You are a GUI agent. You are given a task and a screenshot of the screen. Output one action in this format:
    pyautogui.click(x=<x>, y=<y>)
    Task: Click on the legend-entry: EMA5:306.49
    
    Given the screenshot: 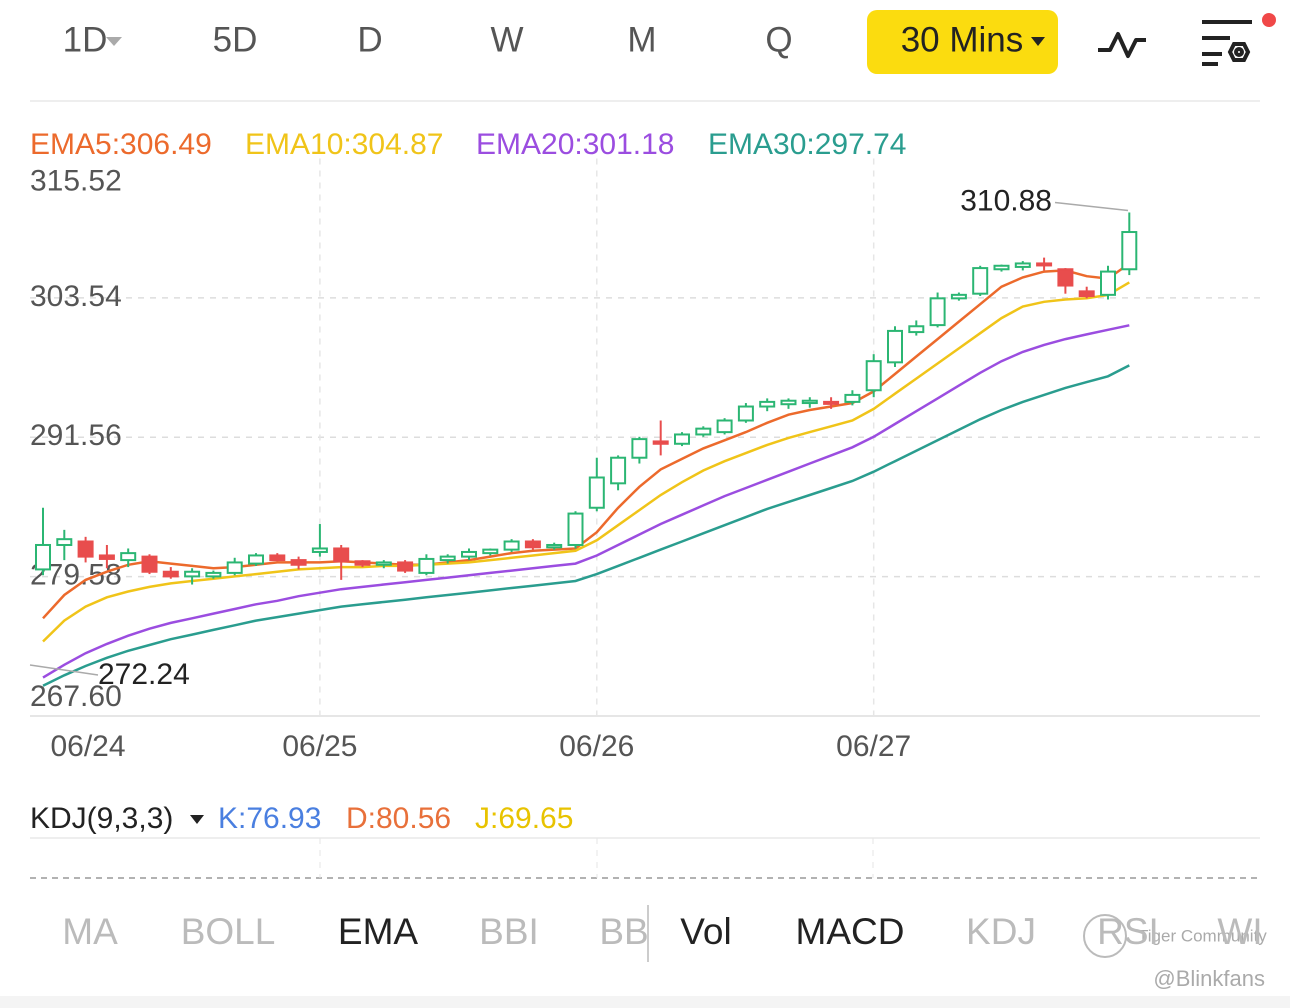 What is the action you would take?
    pyautogui.click(x=121, y=144)
    